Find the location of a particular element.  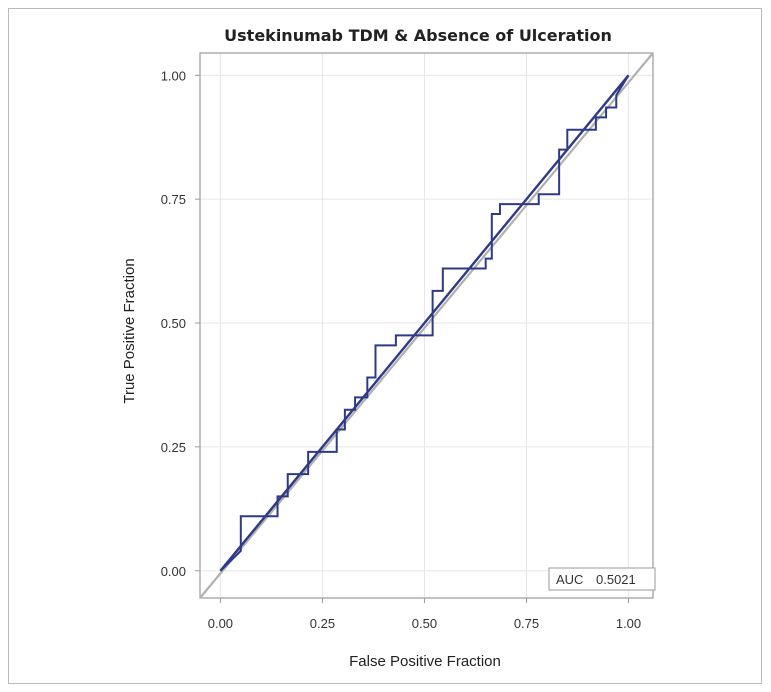

x-axis-label: False Positive Fraction is located at coordinates (425, 661).